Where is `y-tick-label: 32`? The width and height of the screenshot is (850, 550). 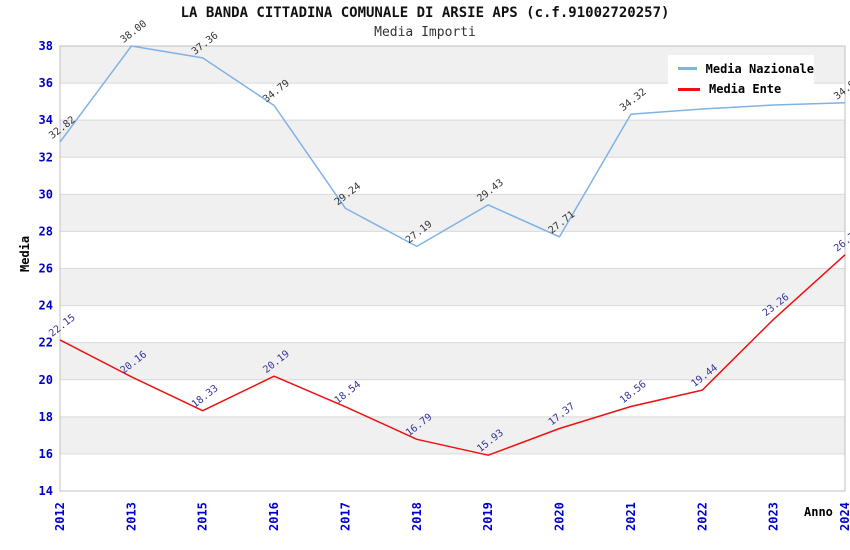 y-tick-label: 32 is located at coordinates (46, 157).